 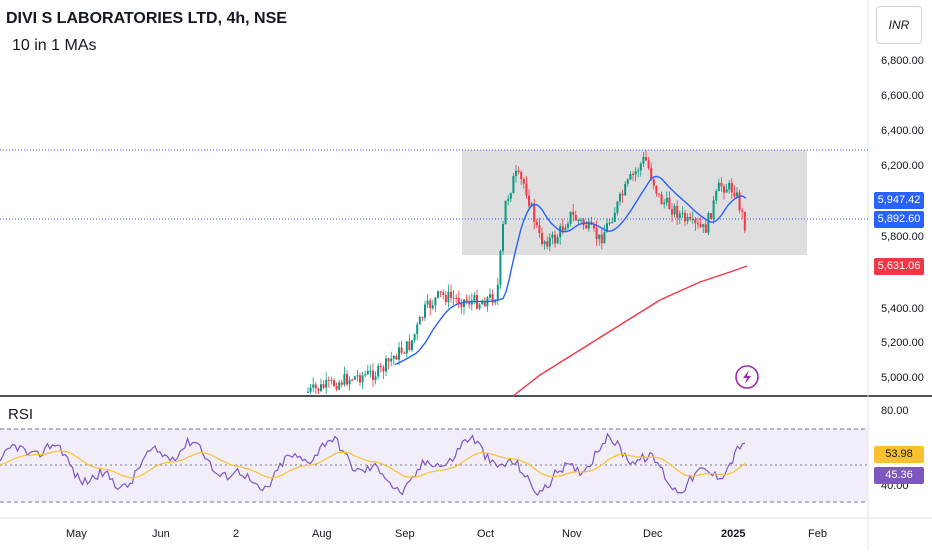 What do you see at coordinates (747, 377) in the screenshot?
I see `lightning-icon` at bounding box center [747, 377].